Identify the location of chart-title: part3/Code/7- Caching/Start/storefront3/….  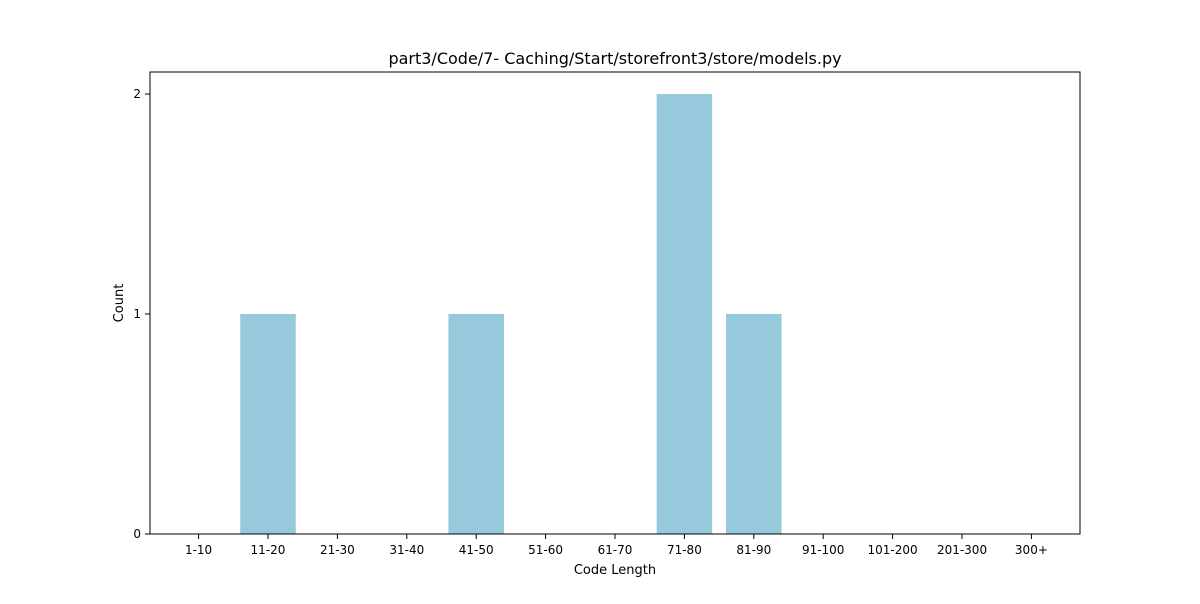
(614, 58).